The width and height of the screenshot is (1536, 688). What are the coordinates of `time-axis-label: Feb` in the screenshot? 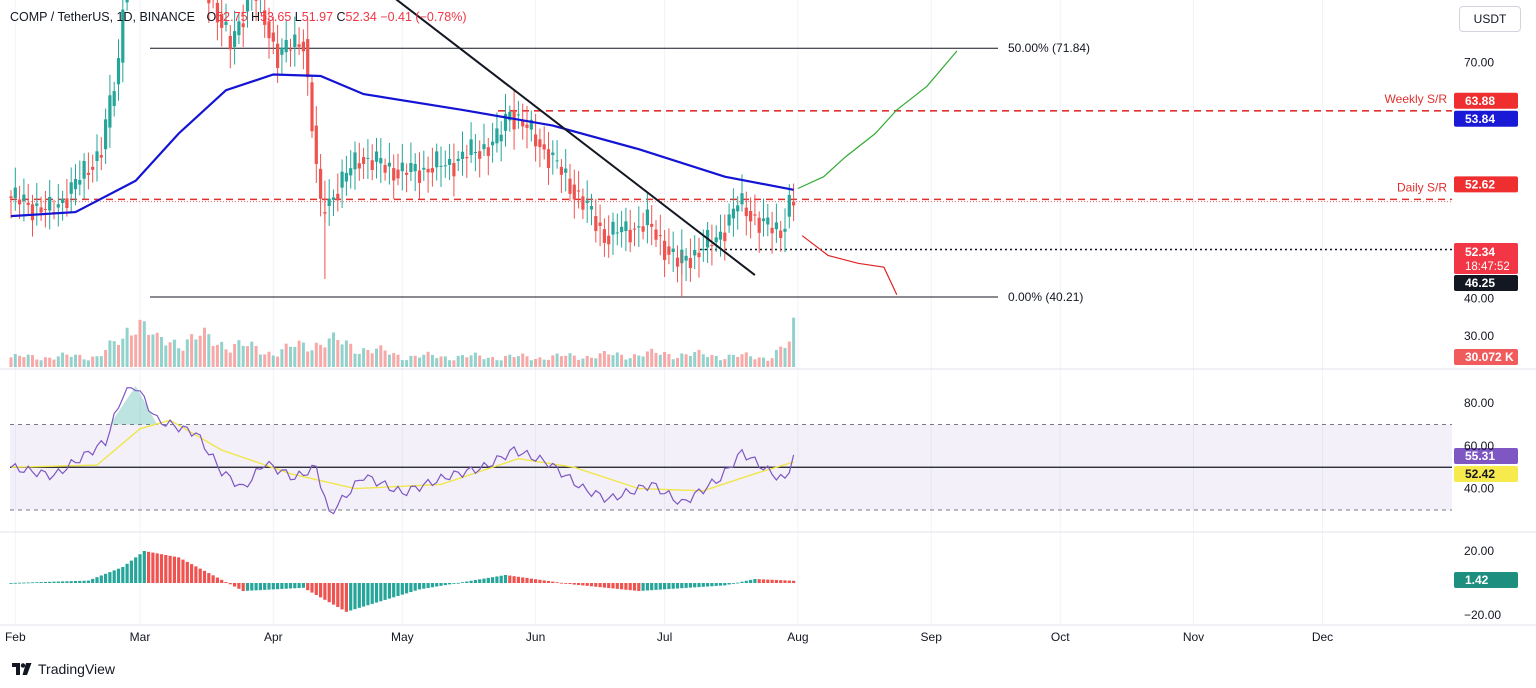 It's located at (15, 637).